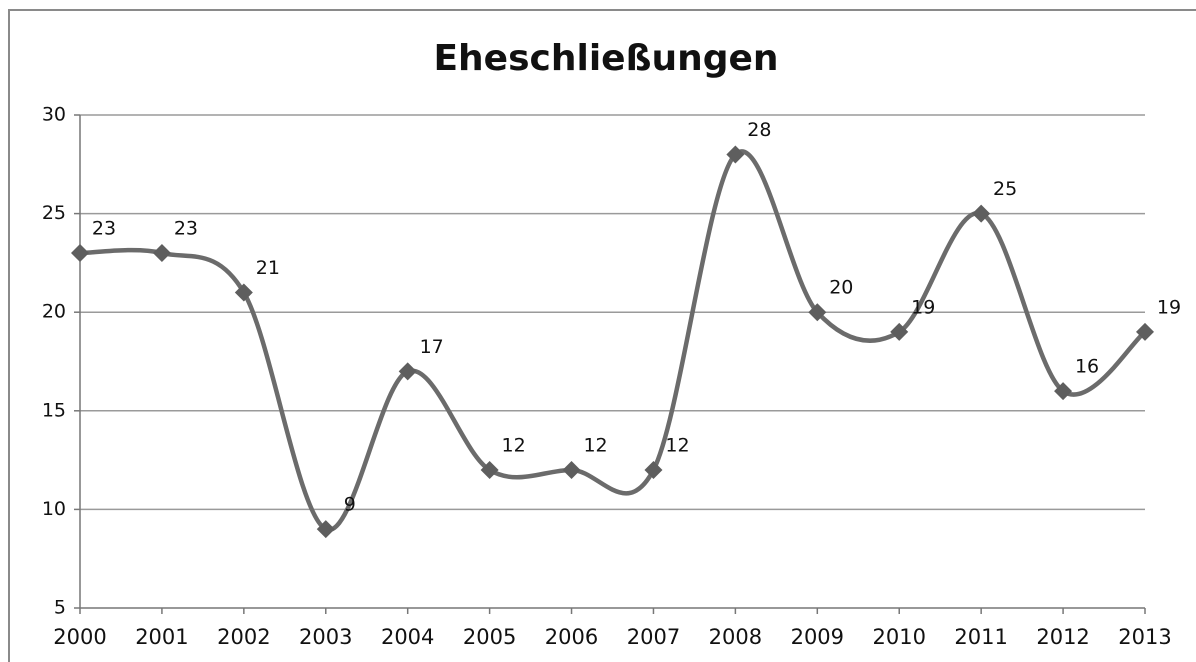  Describe the element at coordinates (571, 637) in the screenshot. I see `x-tick-label: 2006` at that location.